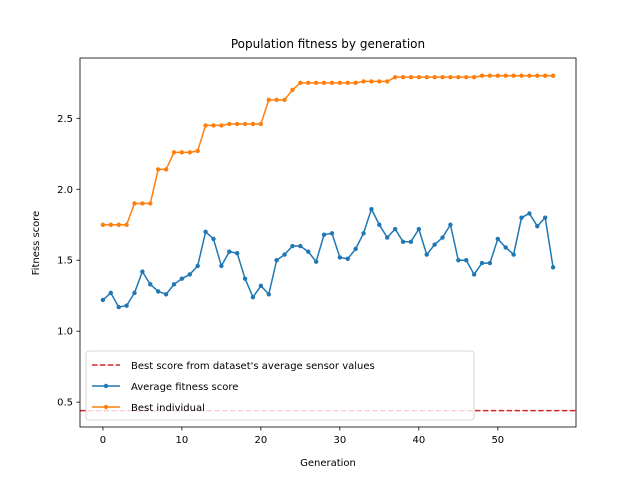 This screenshot has height=480, width=640. What do you see at coordinates (328, 463) in the screenshot?
I see `x-axis-title: Generation` at bounding box center [328, 463].